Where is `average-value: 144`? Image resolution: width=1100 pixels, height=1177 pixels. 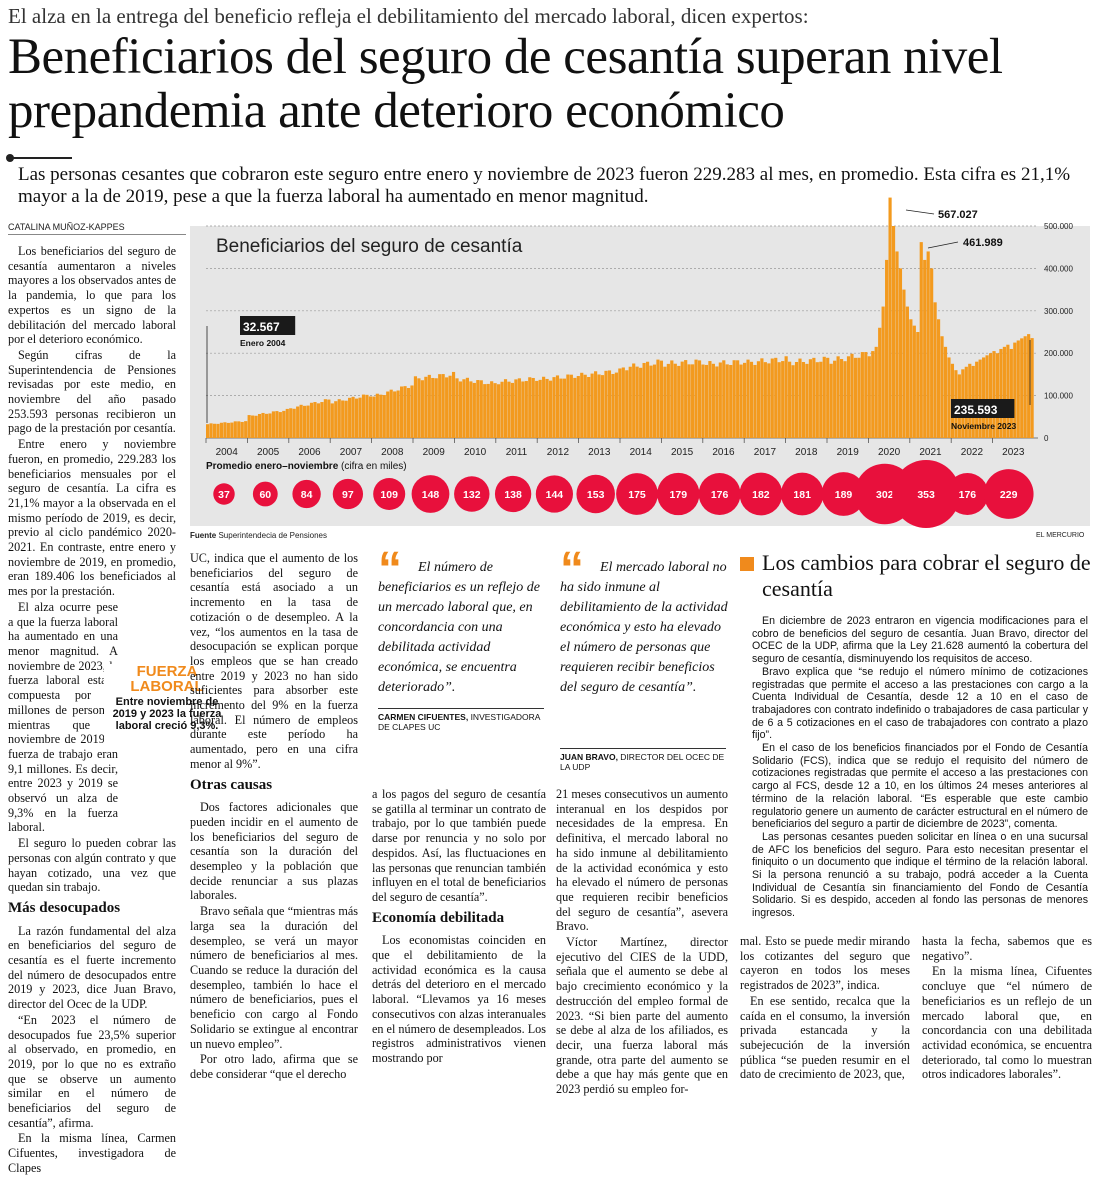
average-value: 144 is located at coordinates (555, 495).